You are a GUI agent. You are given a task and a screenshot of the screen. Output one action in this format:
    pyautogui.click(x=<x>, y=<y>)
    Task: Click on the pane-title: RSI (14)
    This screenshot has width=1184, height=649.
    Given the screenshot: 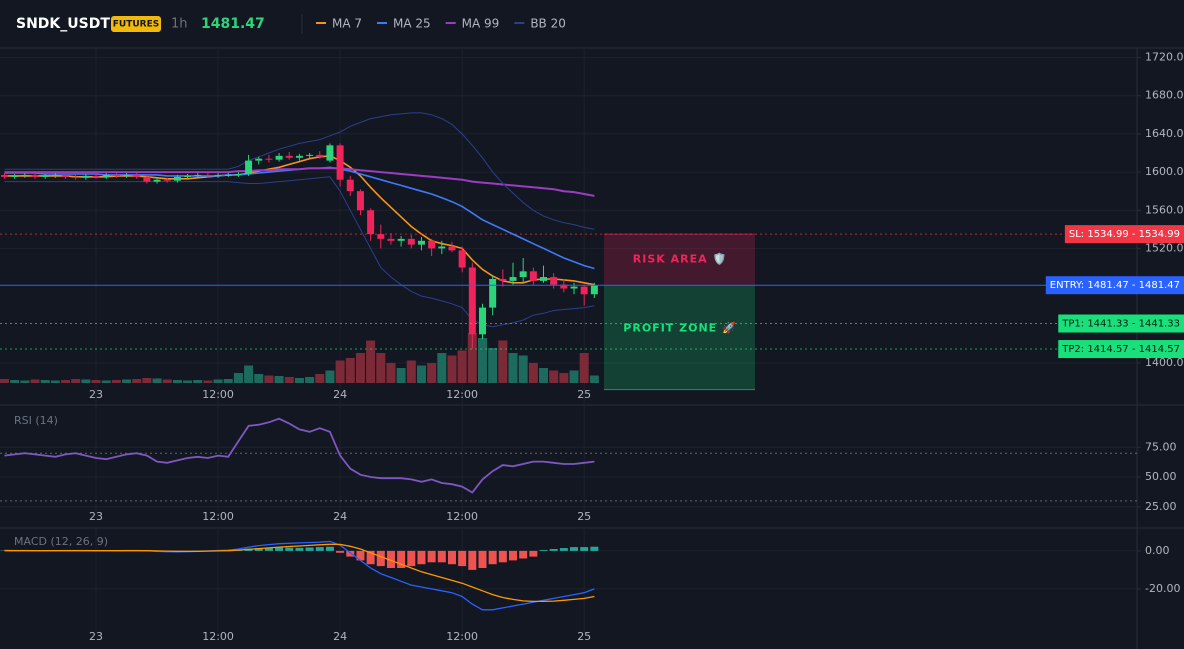 What is the action you would take?
    pyautogui.click(x=36, y=420)
    